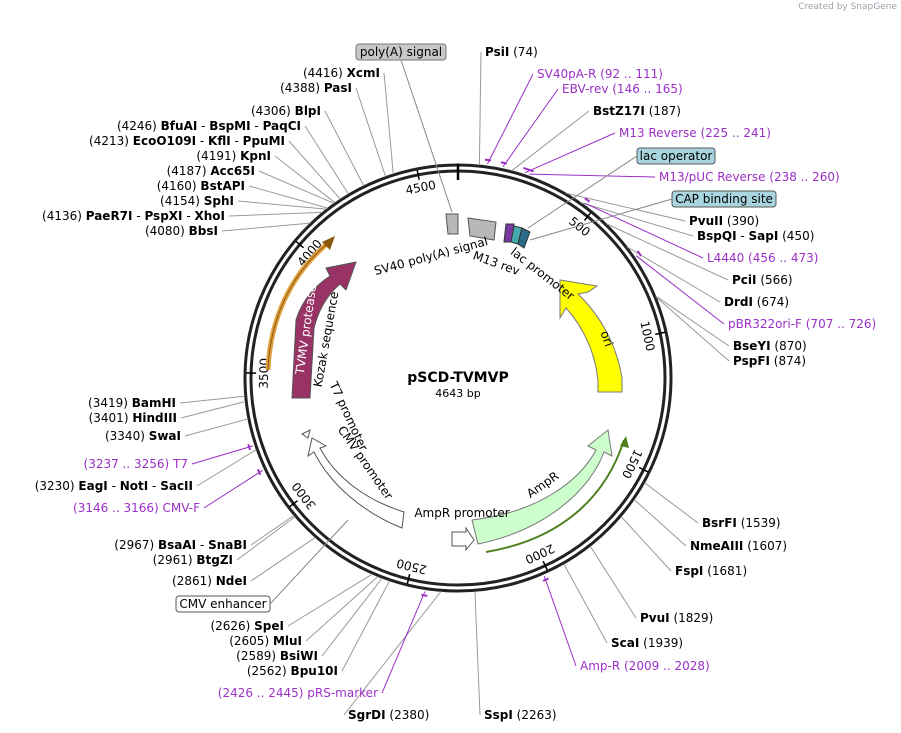 The height and width of the screenshot is (733, 901). What do you see at coordinates (388, 123) in the screenshot?
I see `leader-XcmI` at bounding box center [388, 123].